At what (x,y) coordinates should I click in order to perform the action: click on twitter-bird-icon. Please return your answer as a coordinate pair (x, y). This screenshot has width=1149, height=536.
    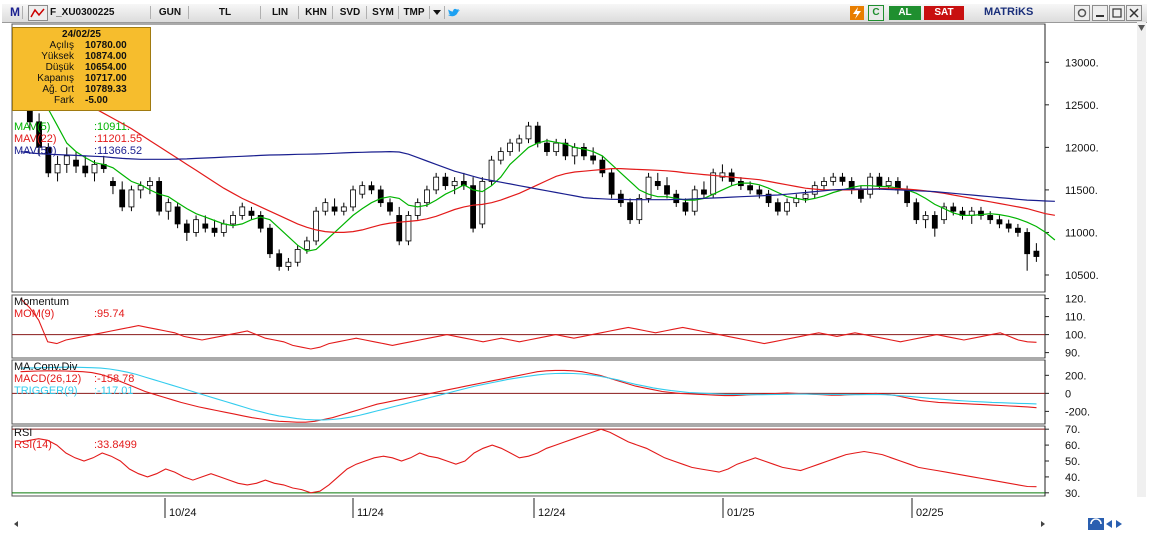
    Looking at the image, I should click on (454, 12).